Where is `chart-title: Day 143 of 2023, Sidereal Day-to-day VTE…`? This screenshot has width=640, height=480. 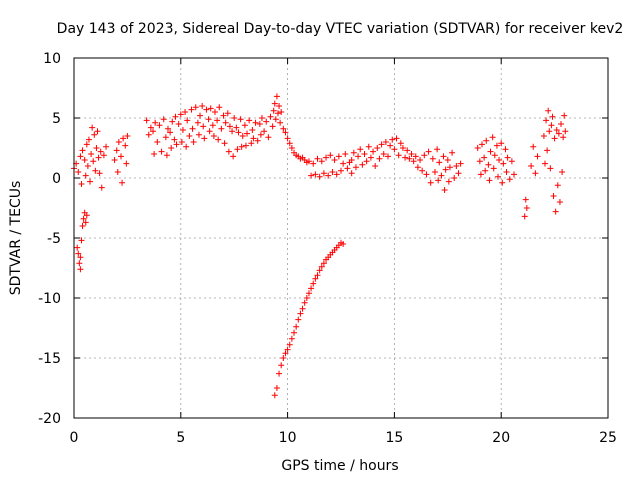 chart-title: Day 143 of 2023, Sidereal Day-to-day VTE… is located at coordinates (340, 29).